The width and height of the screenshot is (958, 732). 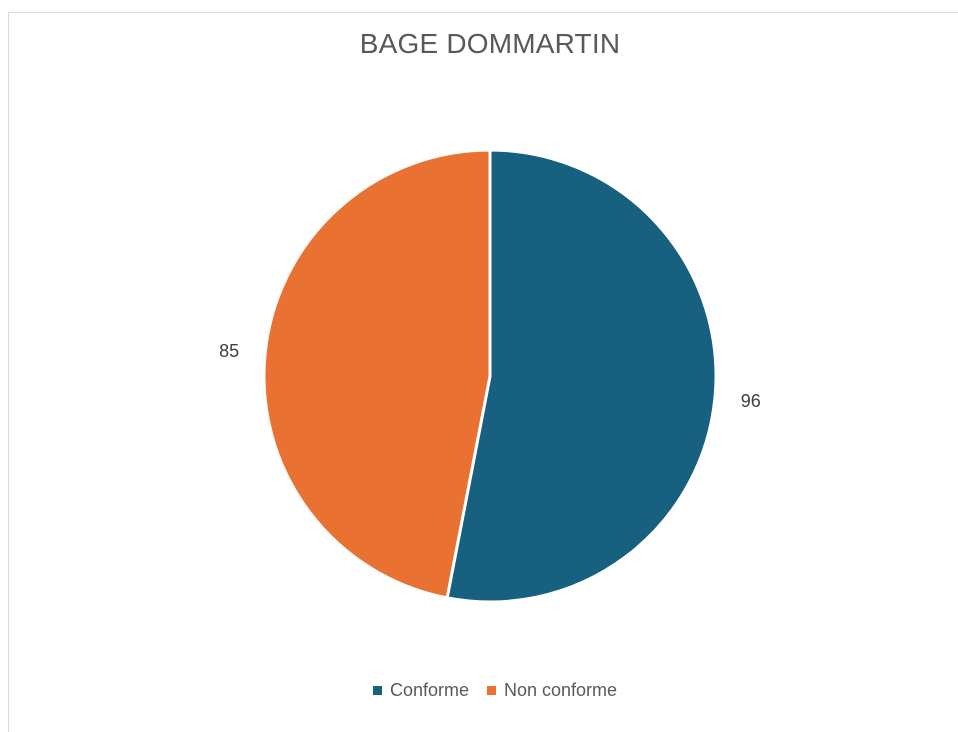 What do you see at coordinates (229, 351) in the screenshot?
I see `data-label-non-conforme: 85` at bounding box center [229, 351].